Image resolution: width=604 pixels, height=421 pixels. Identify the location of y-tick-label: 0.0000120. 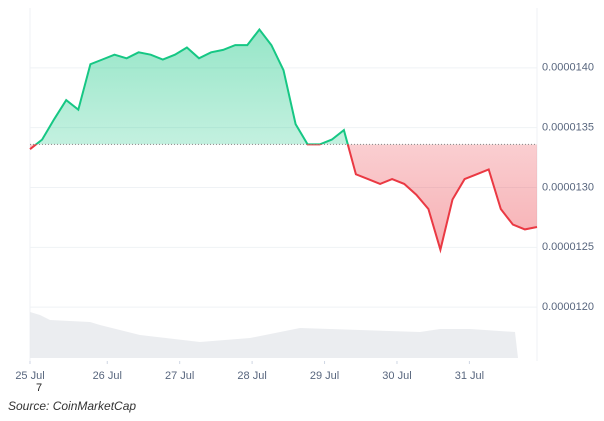
(568, 307).